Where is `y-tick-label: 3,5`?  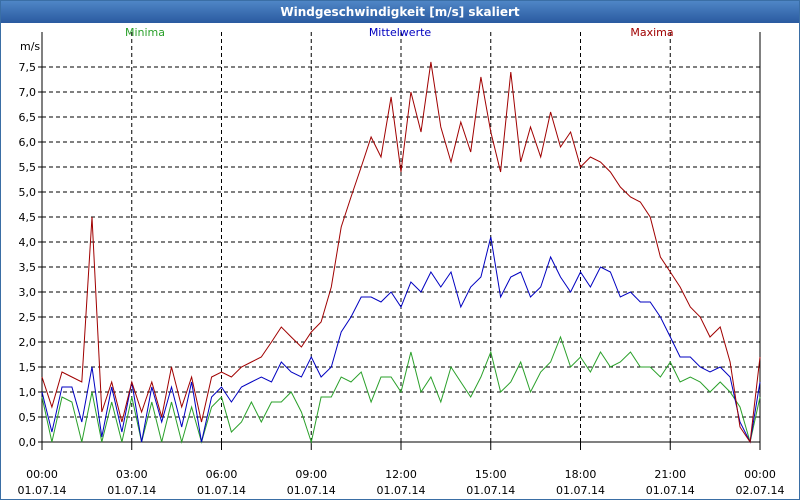
y-tick-label: 3,5 is located at coordinates (28, 267).